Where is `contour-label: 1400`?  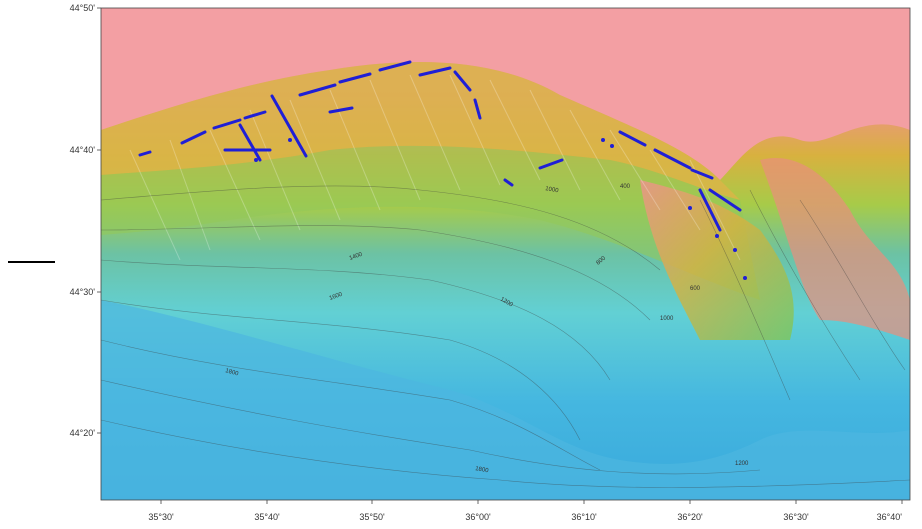 contour-label: 1400 is located at coordinates (356, 256).